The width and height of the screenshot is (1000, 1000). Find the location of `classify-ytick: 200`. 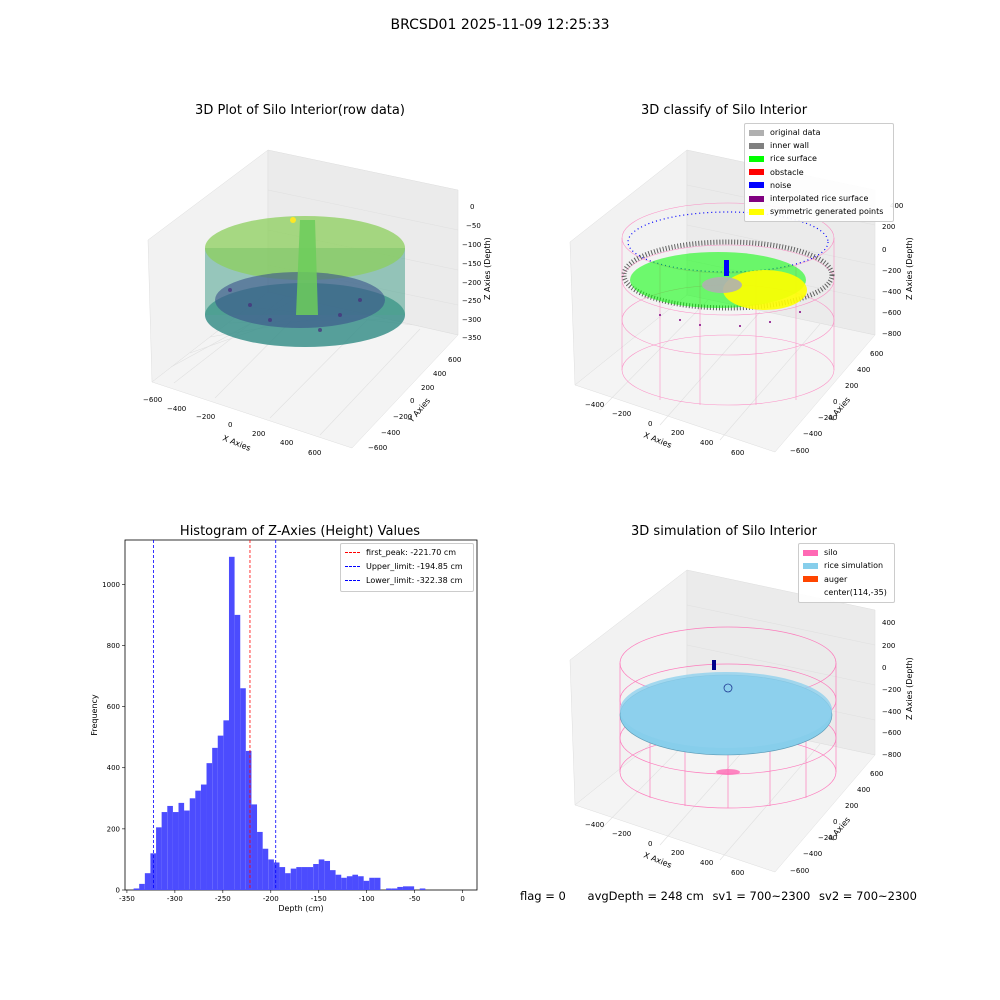

classify-ytick: 200 is located at coordinates (851, 386).